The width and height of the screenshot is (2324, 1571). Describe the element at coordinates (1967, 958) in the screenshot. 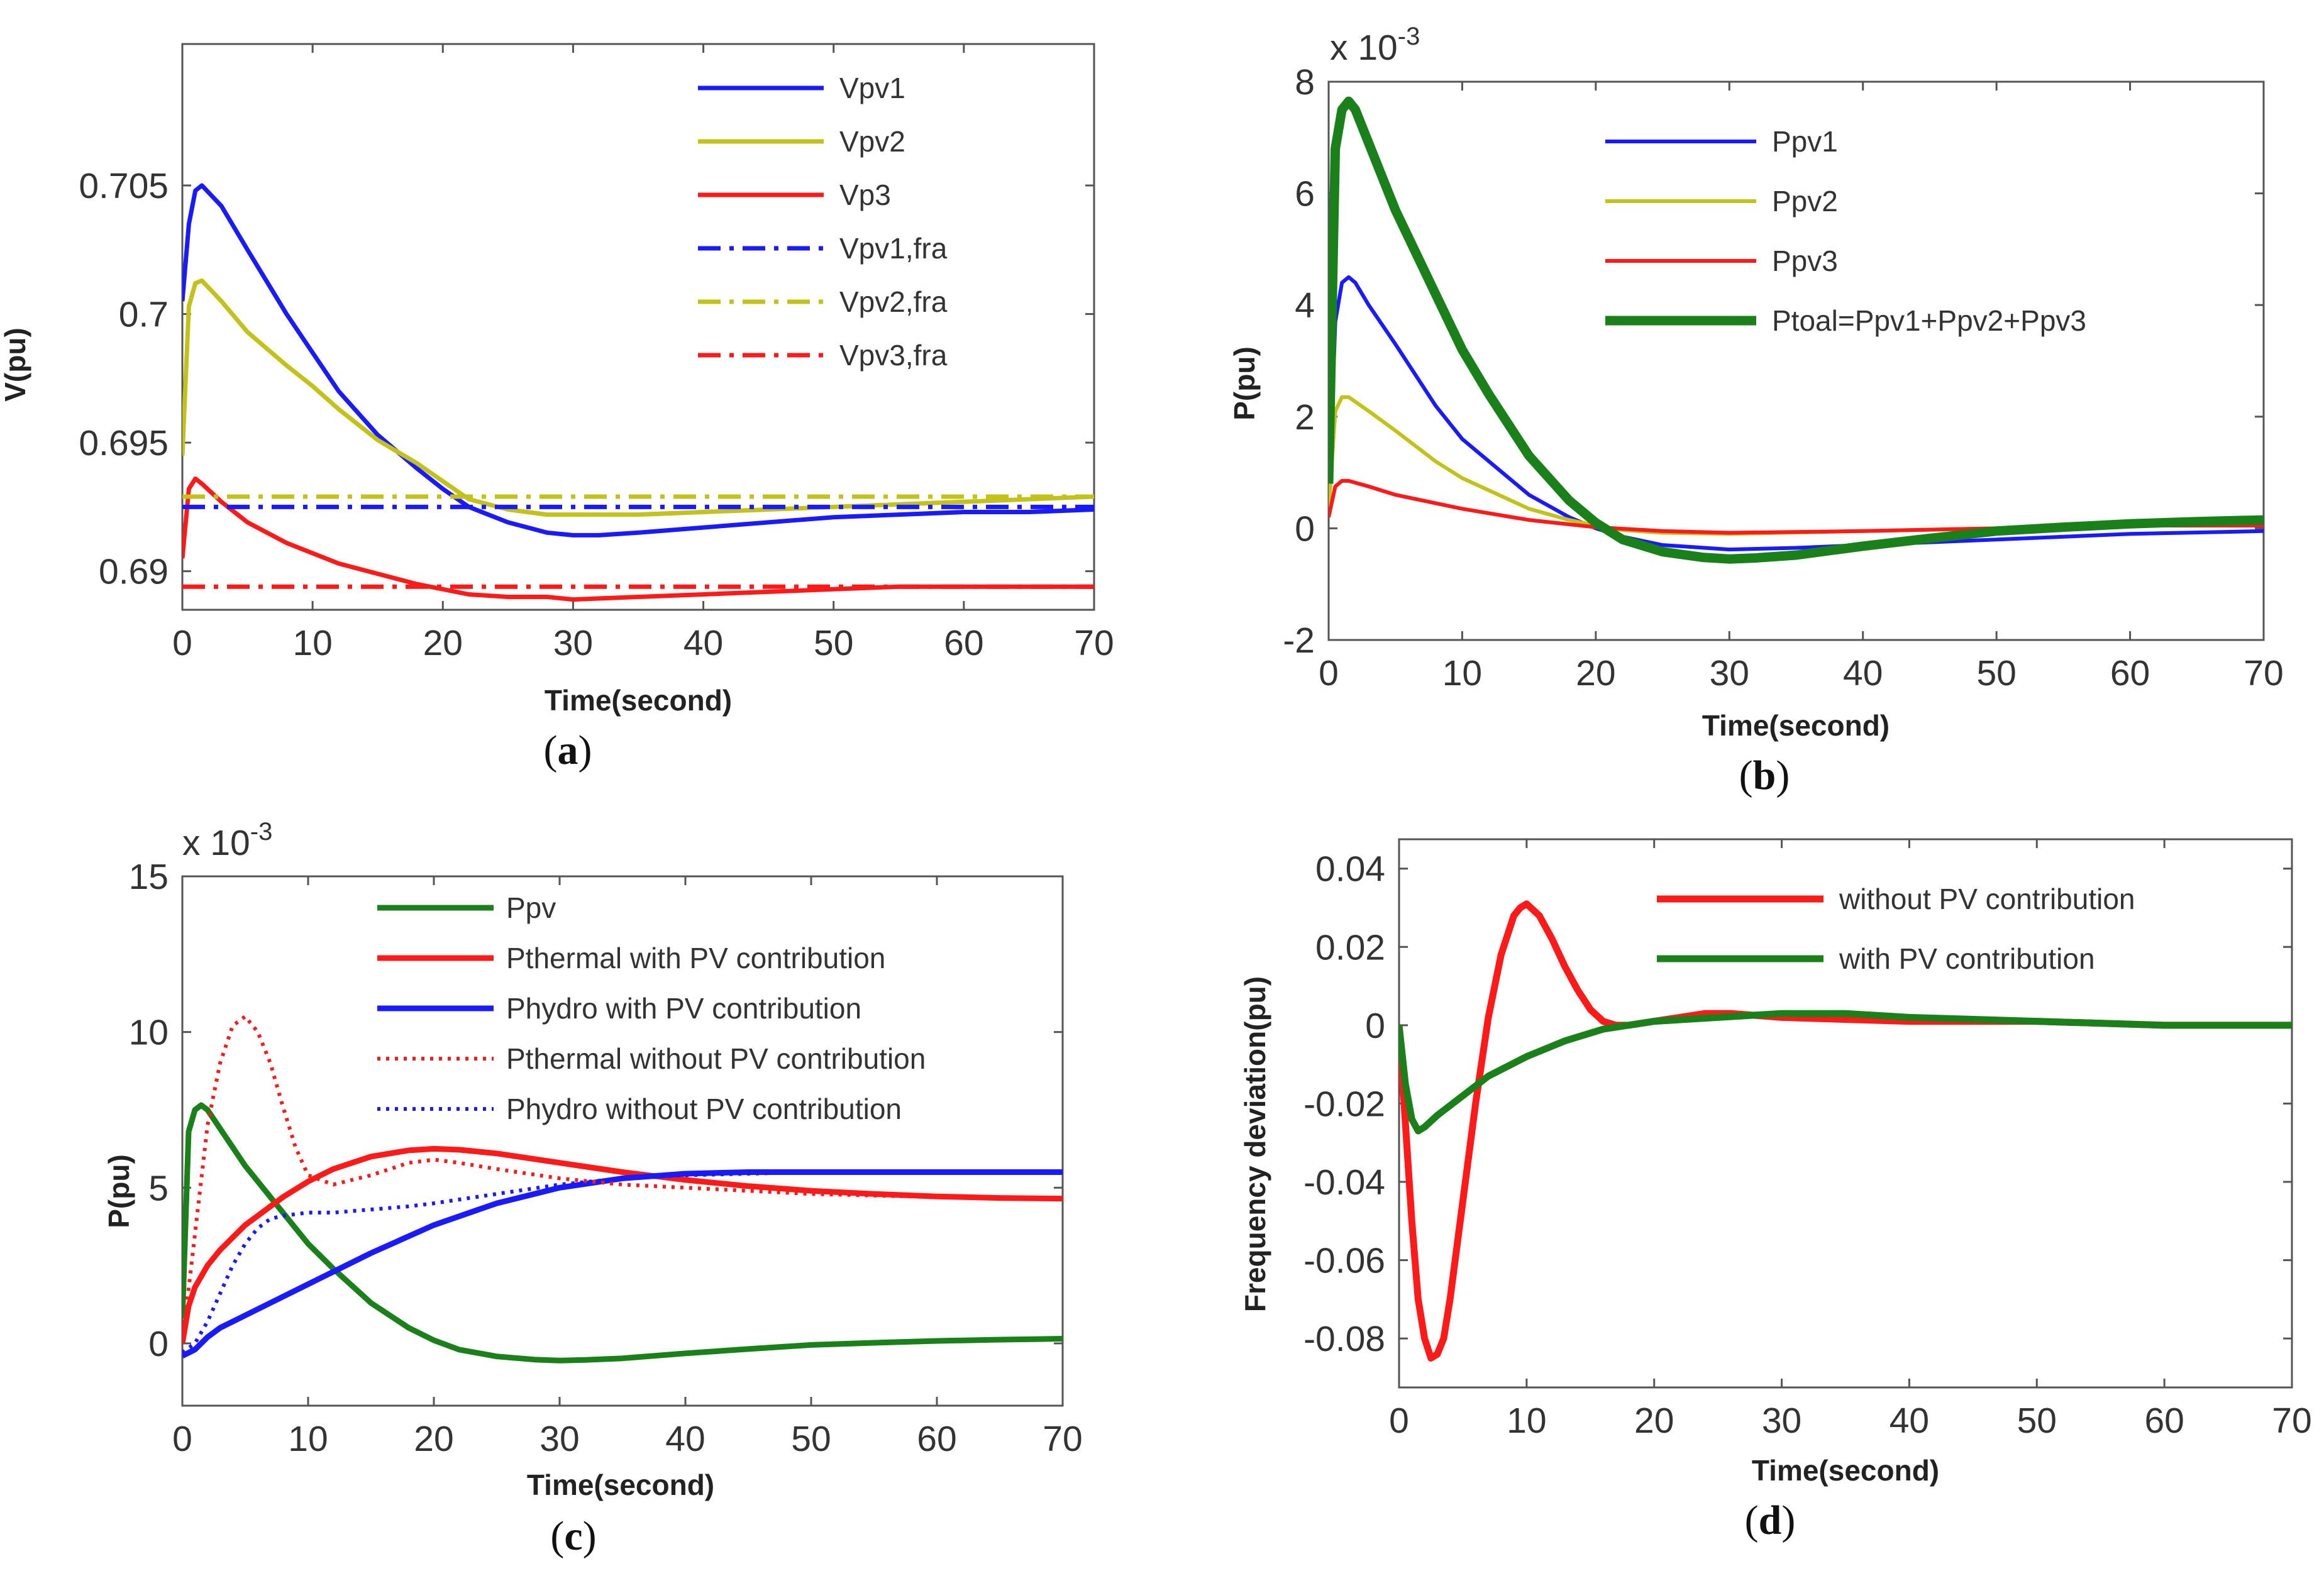

I see `legend-label: with PV contribution` at that location.